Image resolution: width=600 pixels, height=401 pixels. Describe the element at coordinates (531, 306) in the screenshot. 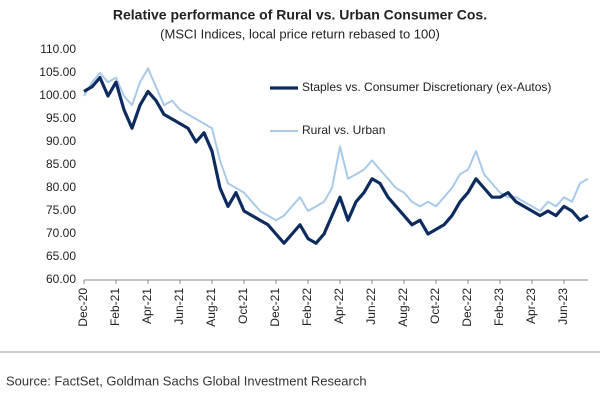

I see `x-tick-label: Apr-23` at that location.